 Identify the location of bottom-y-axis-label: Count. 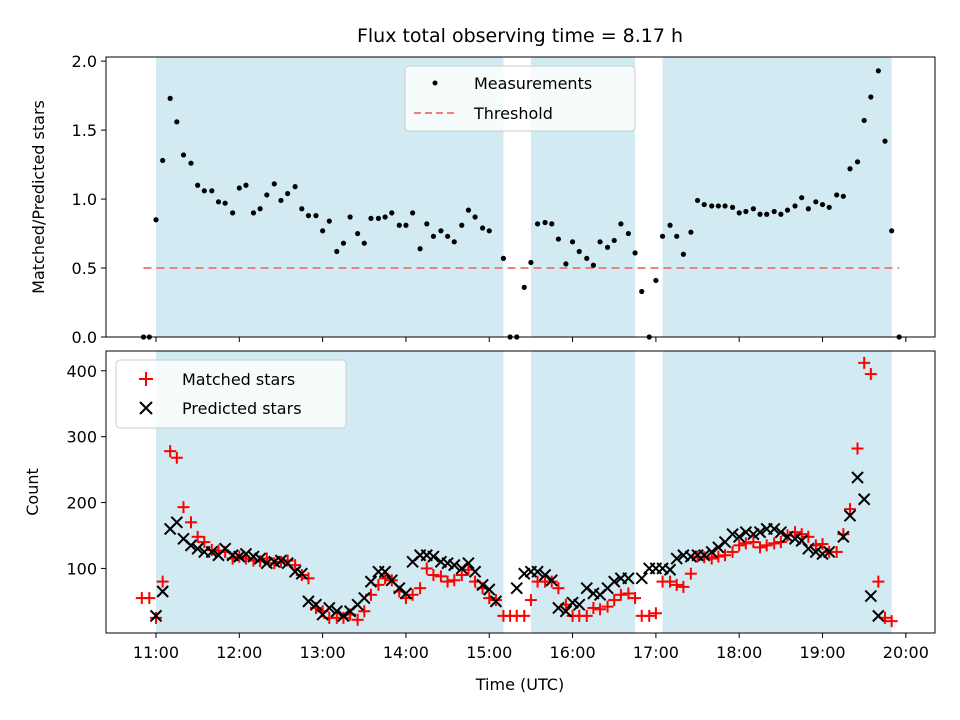
(32, 492).